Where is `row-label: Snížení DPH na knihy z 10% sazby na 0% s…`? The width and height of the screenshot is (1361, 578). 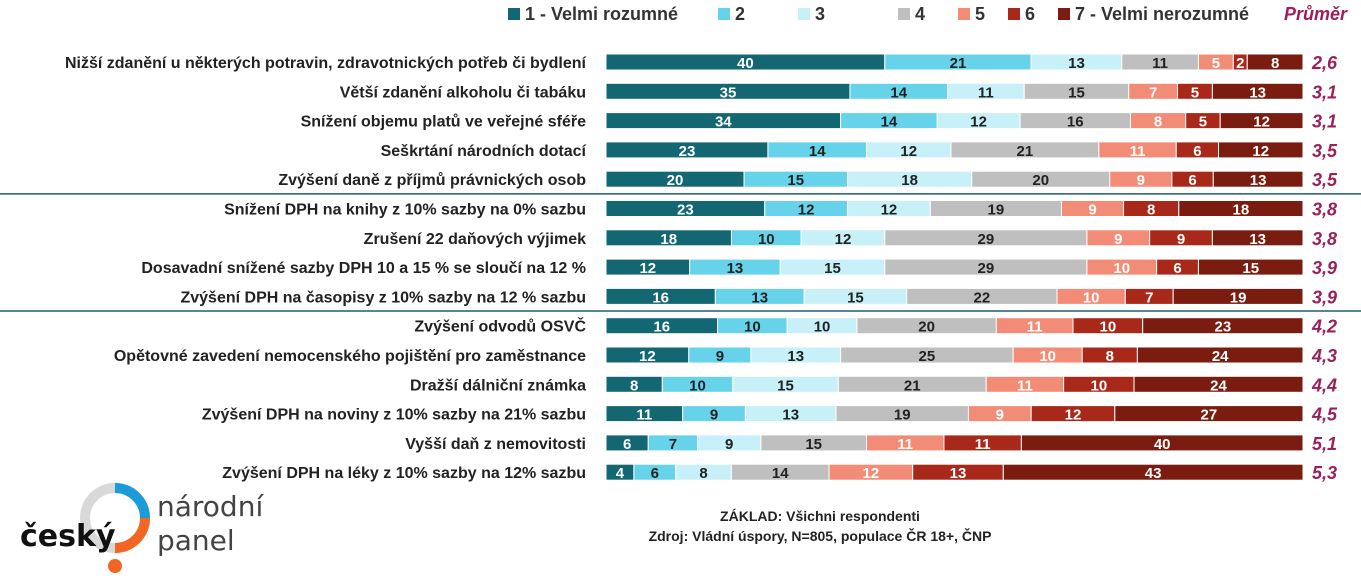 row-label: Snížení DPH na knihy z 10% sazby na 0% s… is located at coordinates (405, 210).